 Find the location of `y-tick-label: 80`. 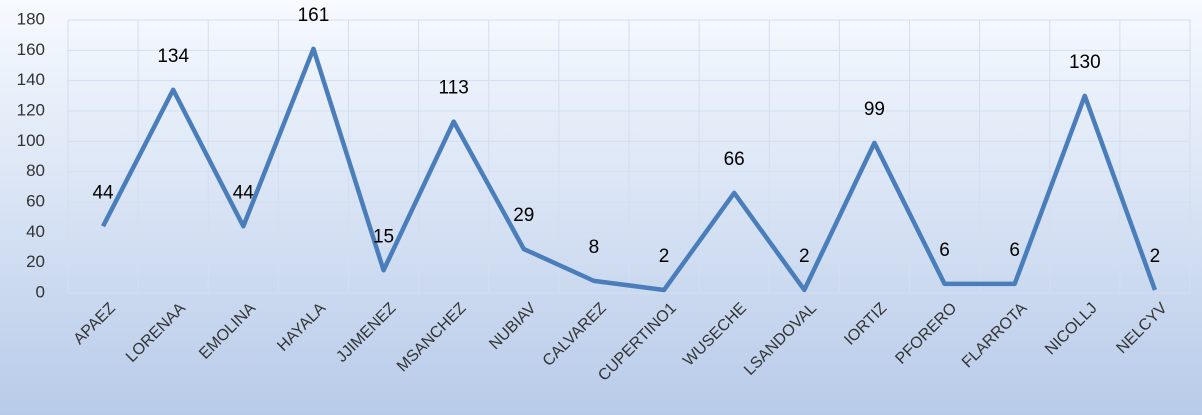

y-tick-label: 80 is located at coordinates (35, 170).